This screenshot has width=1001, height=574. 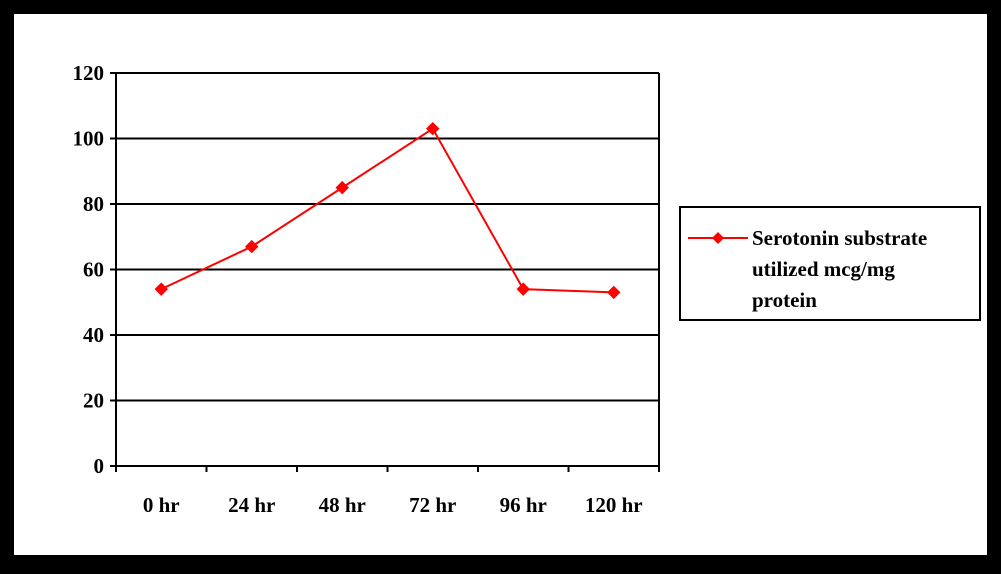 I want to click on y-tick-label: 20, so click(x=93, y=401).